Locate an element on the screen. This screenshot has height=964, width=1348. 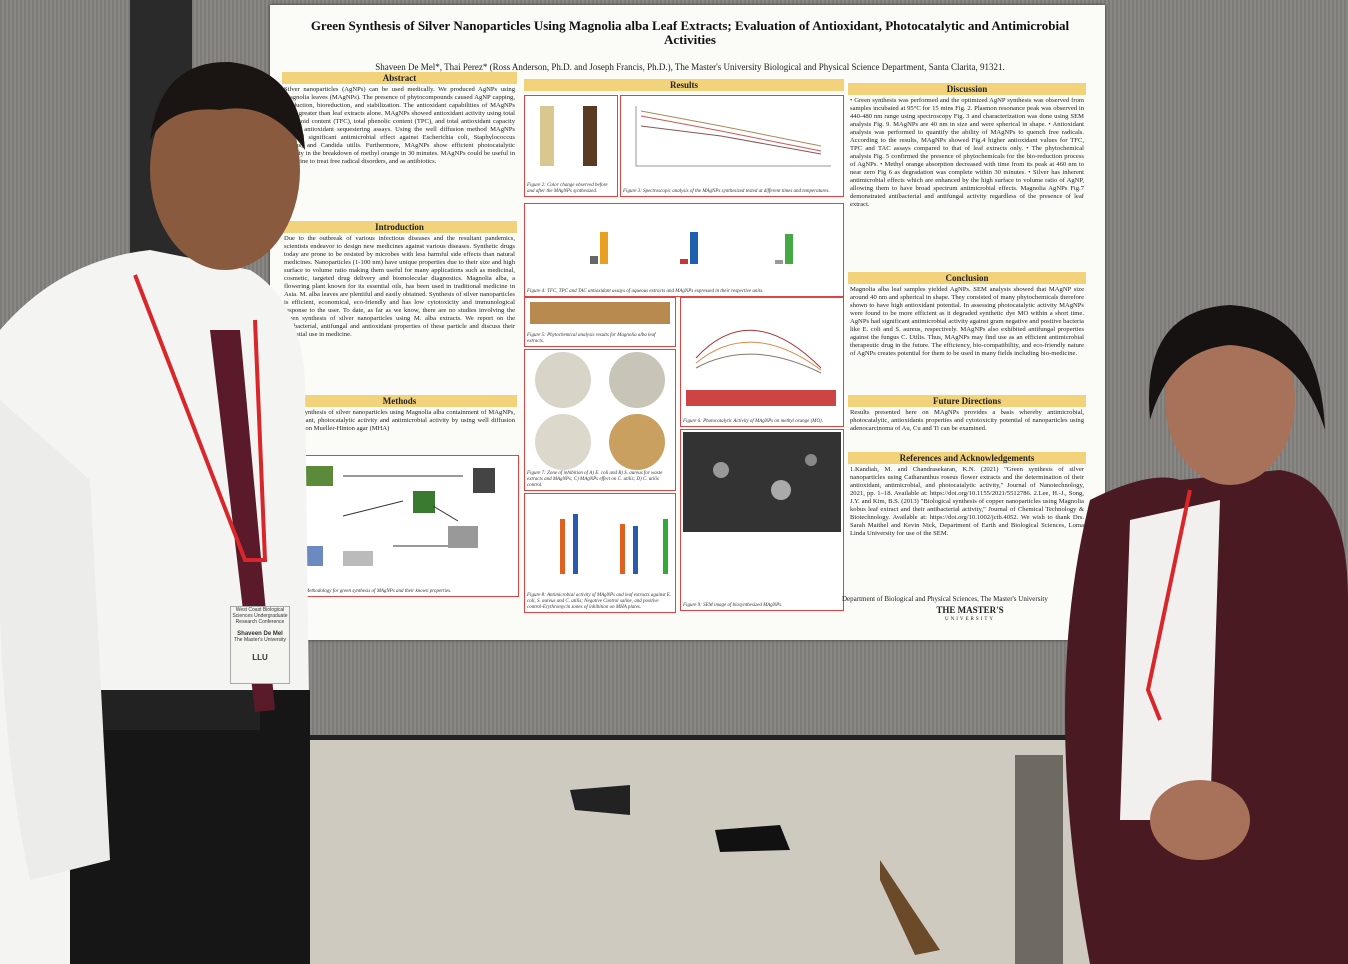
phytochemical-tubes is located at coordinates (600, 313).